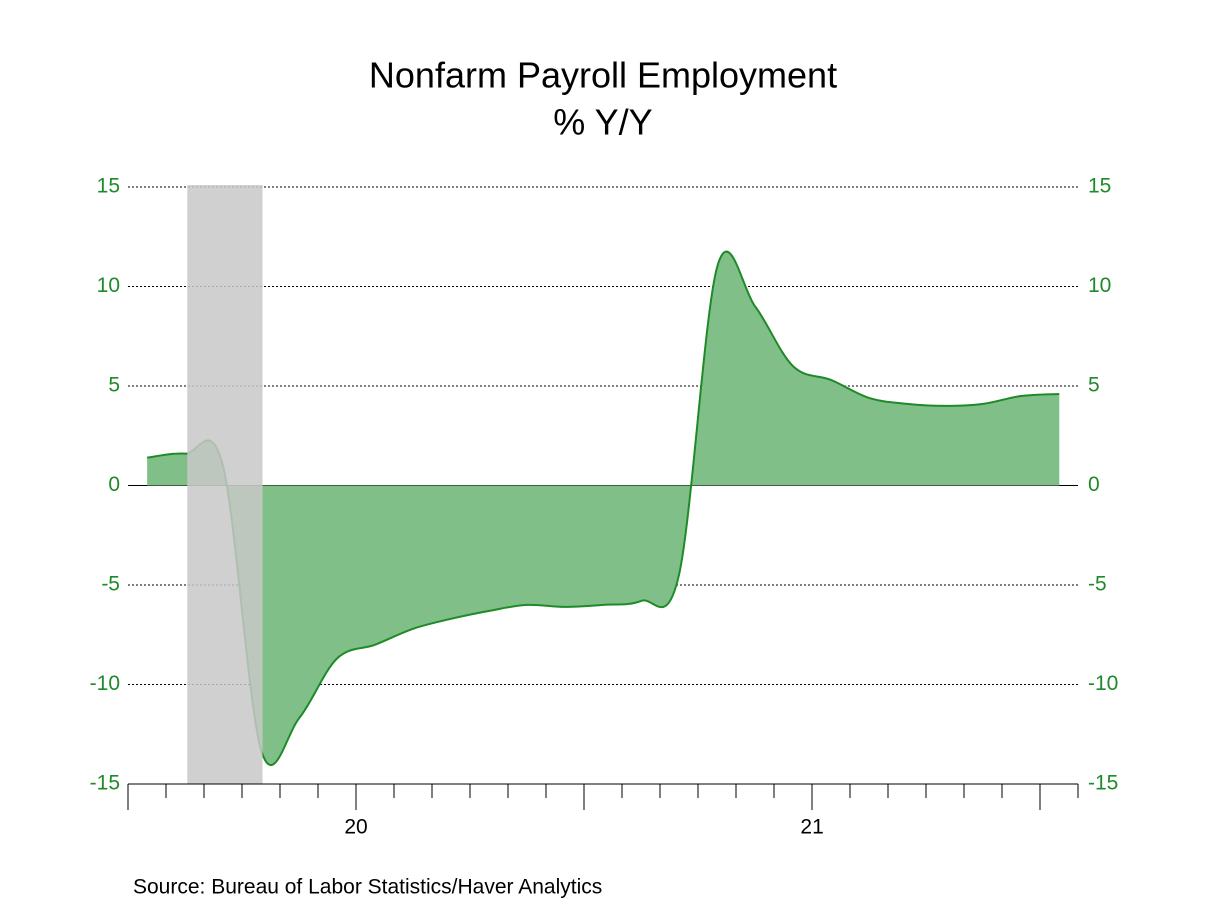 Image resolution: width=1208 pixels, height=906 pixels. Describe the element at coordinates (105, 783) in the screenshot. I see `y-tick-label: -15` at that location.